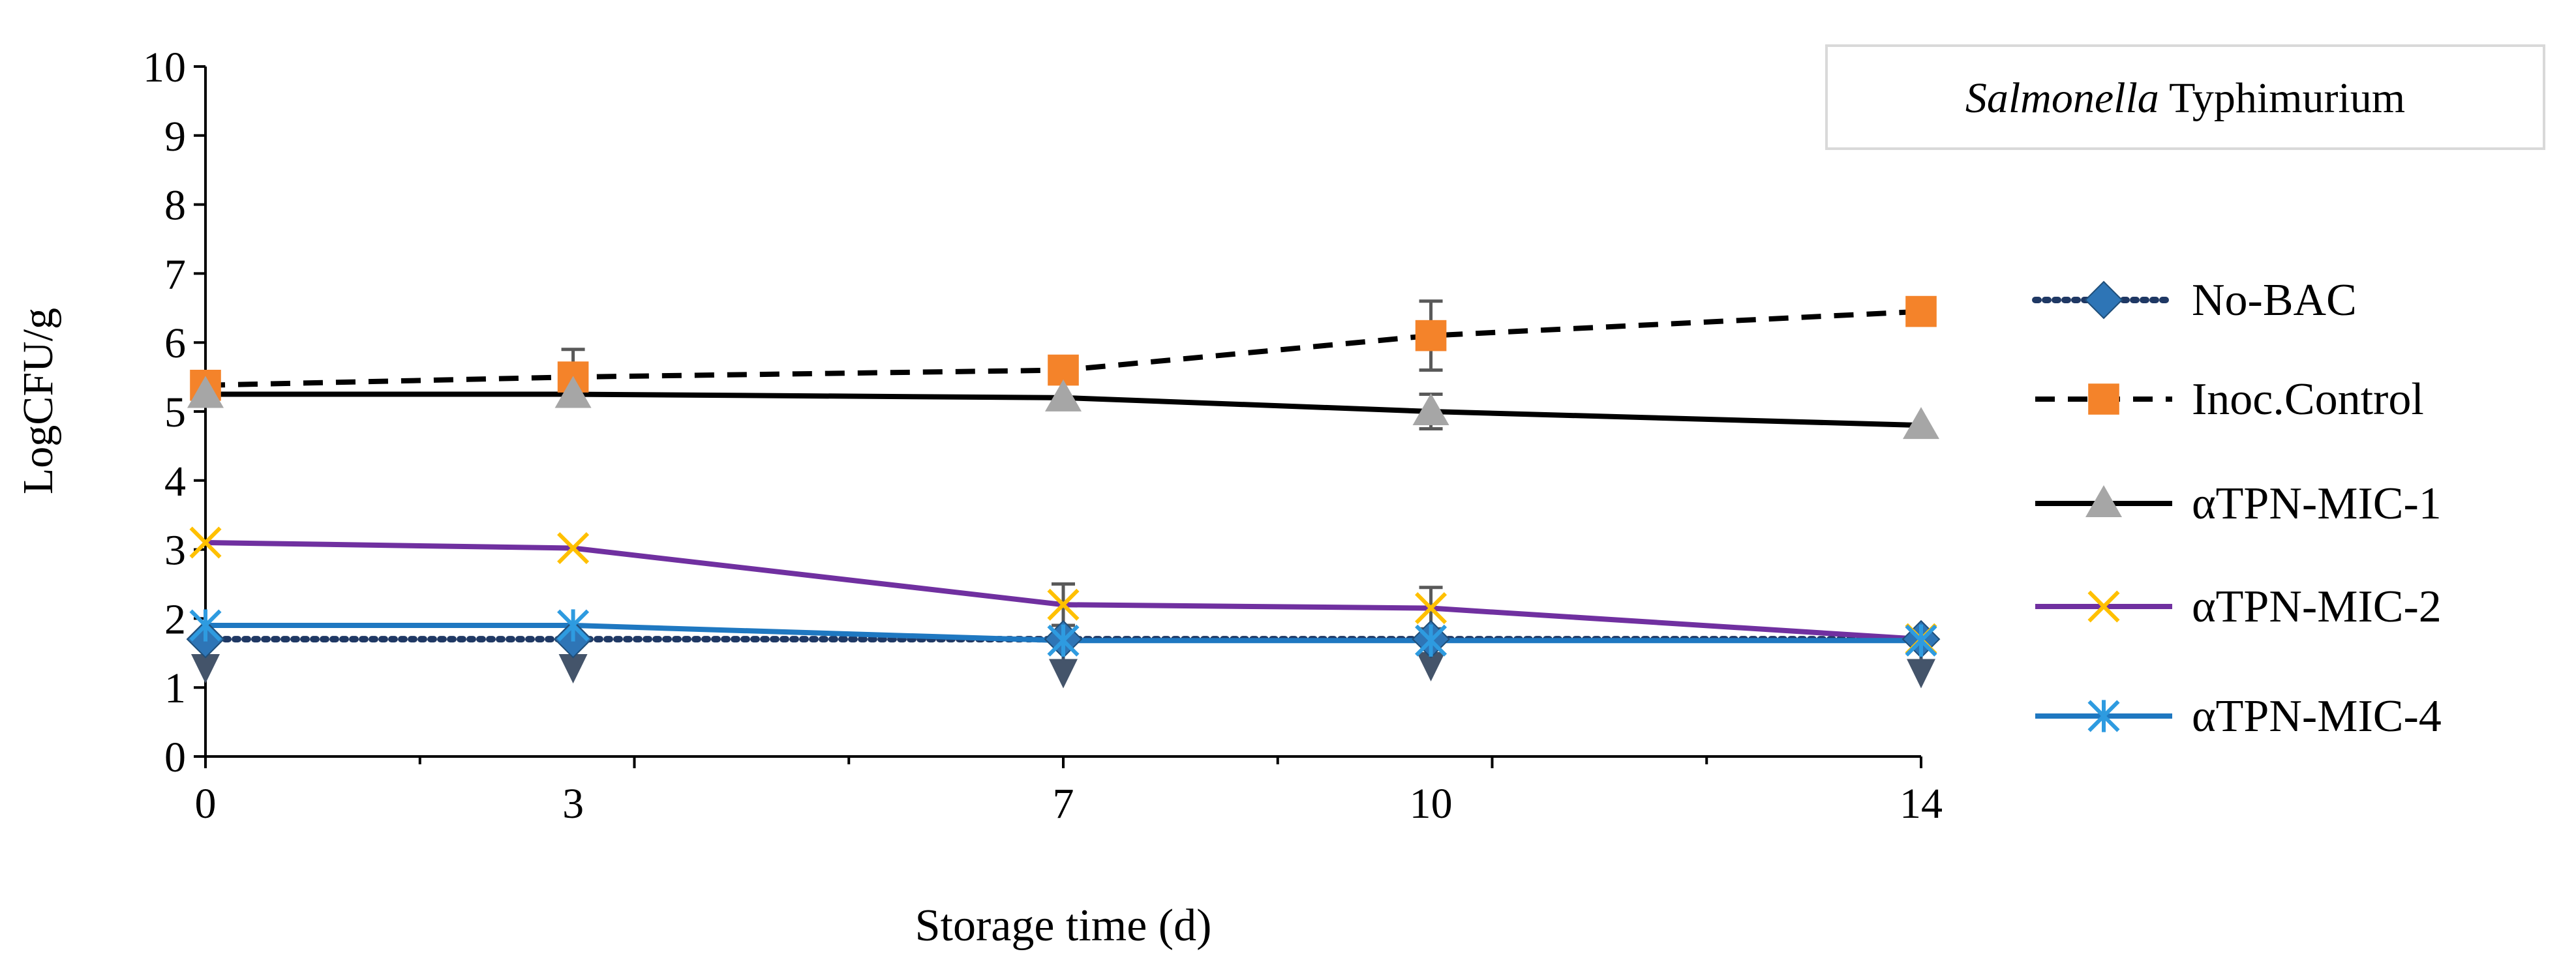 This screenshot has width=2576, height=973. Describe the element at coordinates (1921, 804) in the screenshot. I see `x-tick-label: 14` at that location.